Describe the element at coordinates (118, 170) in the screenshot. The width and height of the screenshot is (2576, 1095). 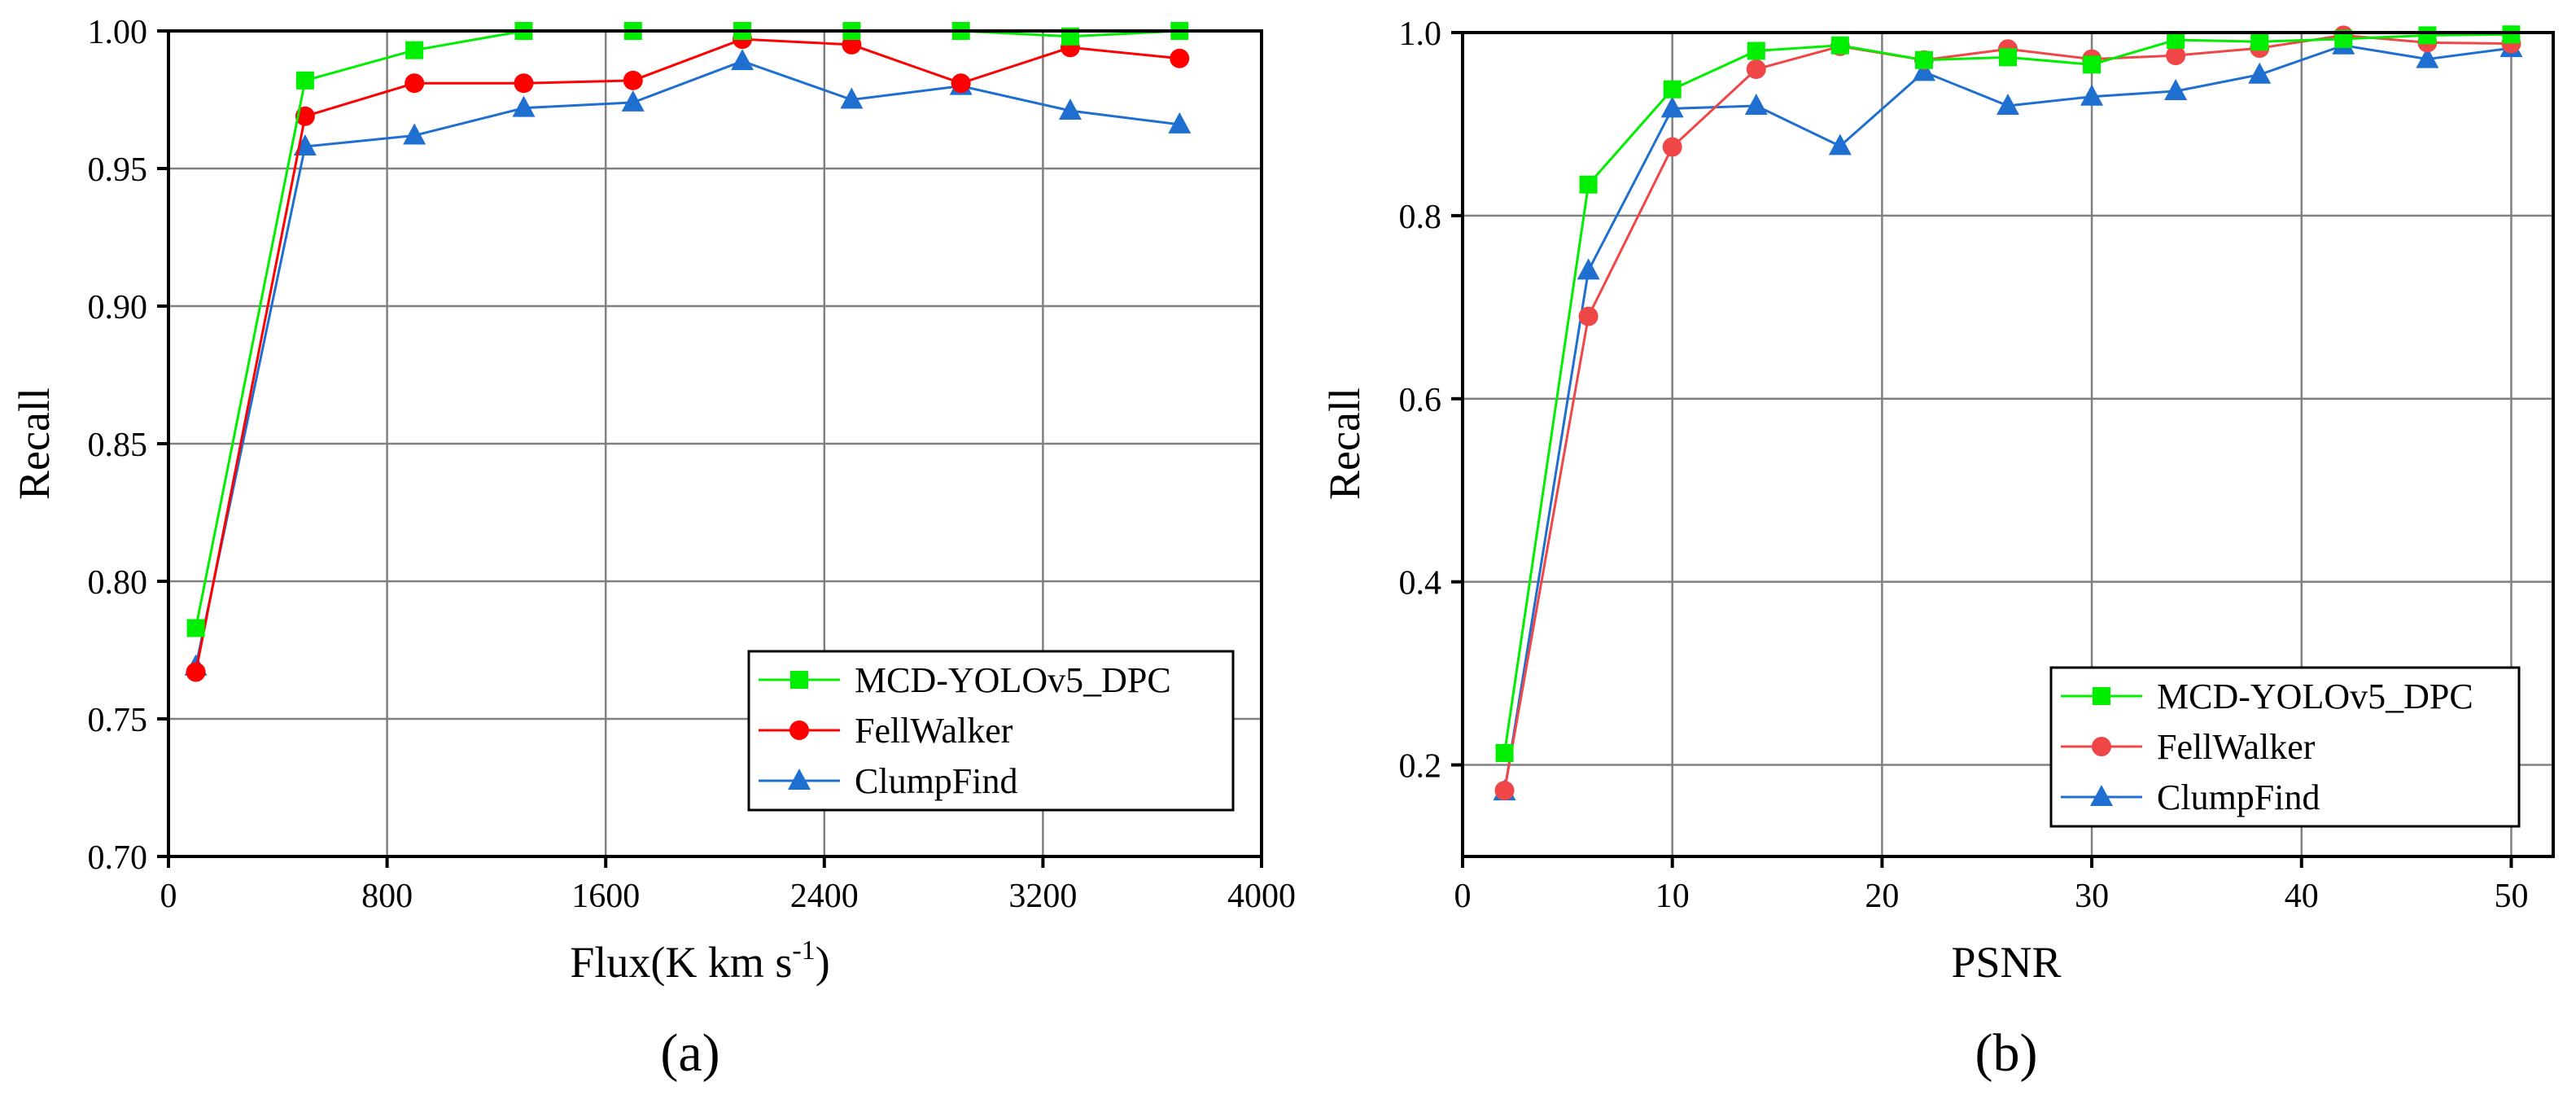
I see `y-tick-label-a-5: 0.95` at that location.